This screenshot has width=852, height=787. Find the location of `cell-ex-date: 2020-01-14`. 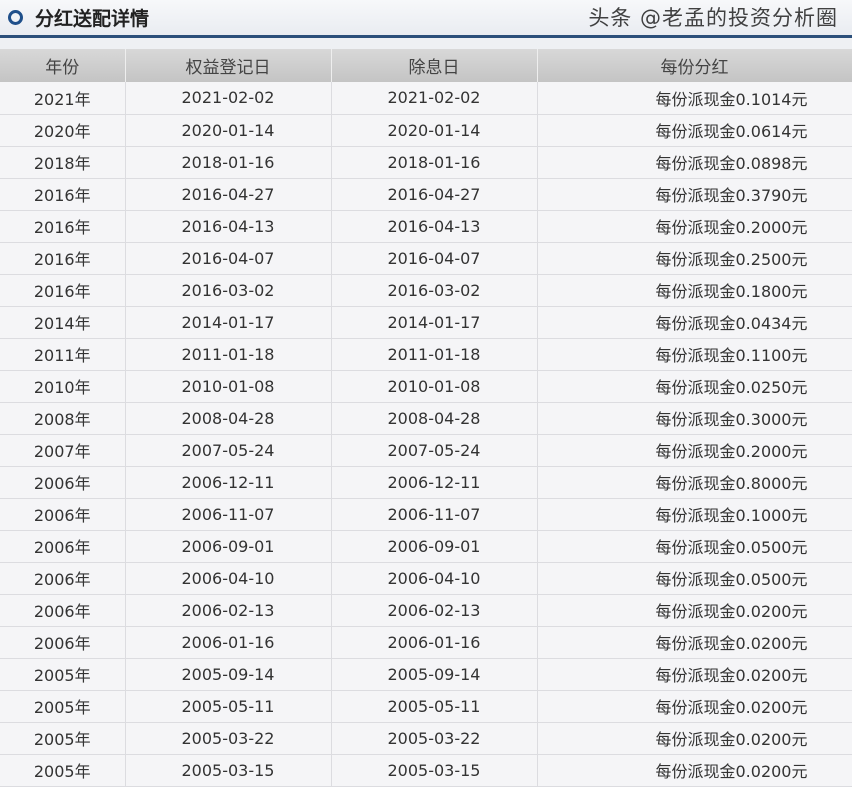

cell-ex-date: 2020-01-14 is located at coordinates (434, 130).